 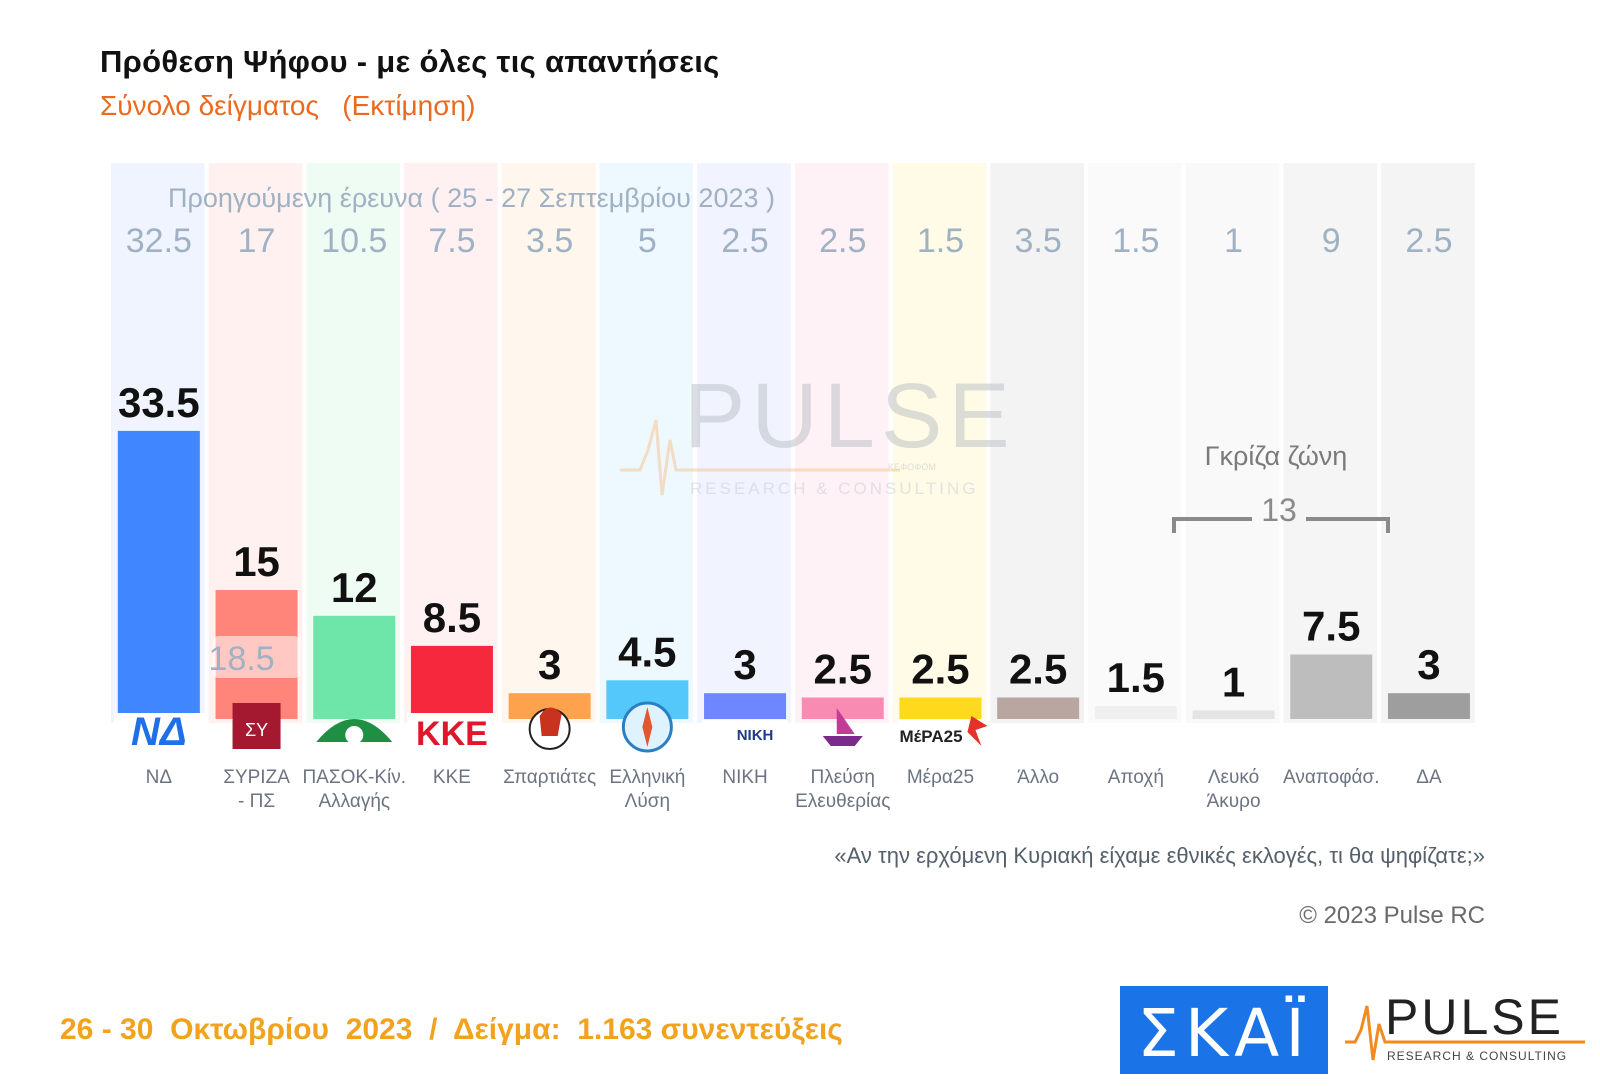 What do you see at coordinates (1276, 456) in the screenshot?
I see `gray-zone-label: Γκρίζα ζώνη` at bounding box center [1276, 456].